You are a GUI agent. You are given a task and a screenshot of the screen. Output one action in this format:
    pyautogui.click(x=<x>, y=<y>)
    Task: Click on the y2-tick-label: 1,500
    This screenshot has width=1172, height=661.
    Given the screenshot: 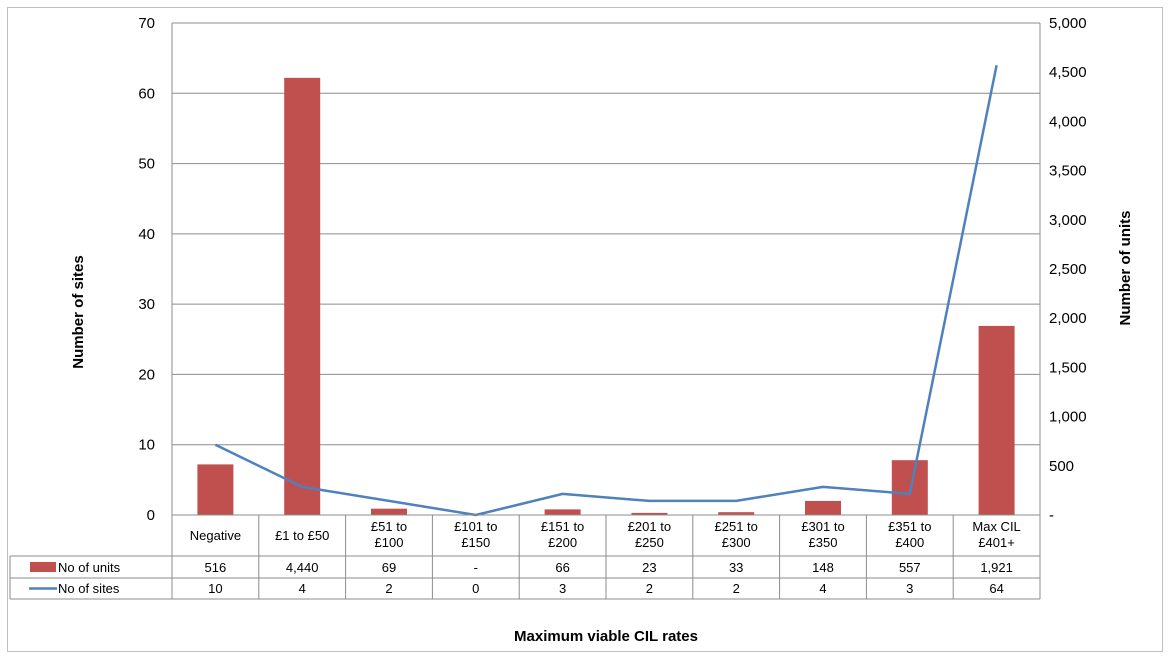 What is the action you would take?
    pyautogui.click(x=1068, y=367)
    